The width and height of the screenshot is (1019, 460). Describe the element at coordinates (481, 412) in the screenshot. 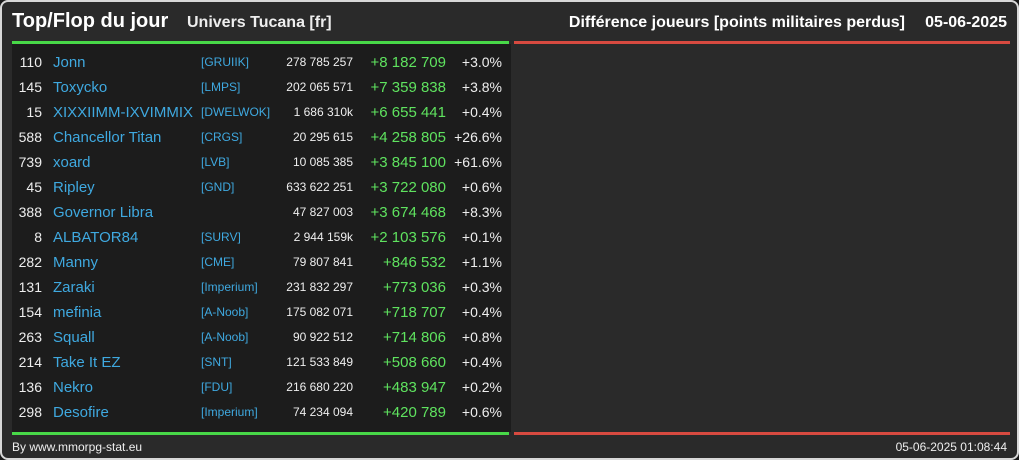

I see `percent-change: +0.6%` at that location.